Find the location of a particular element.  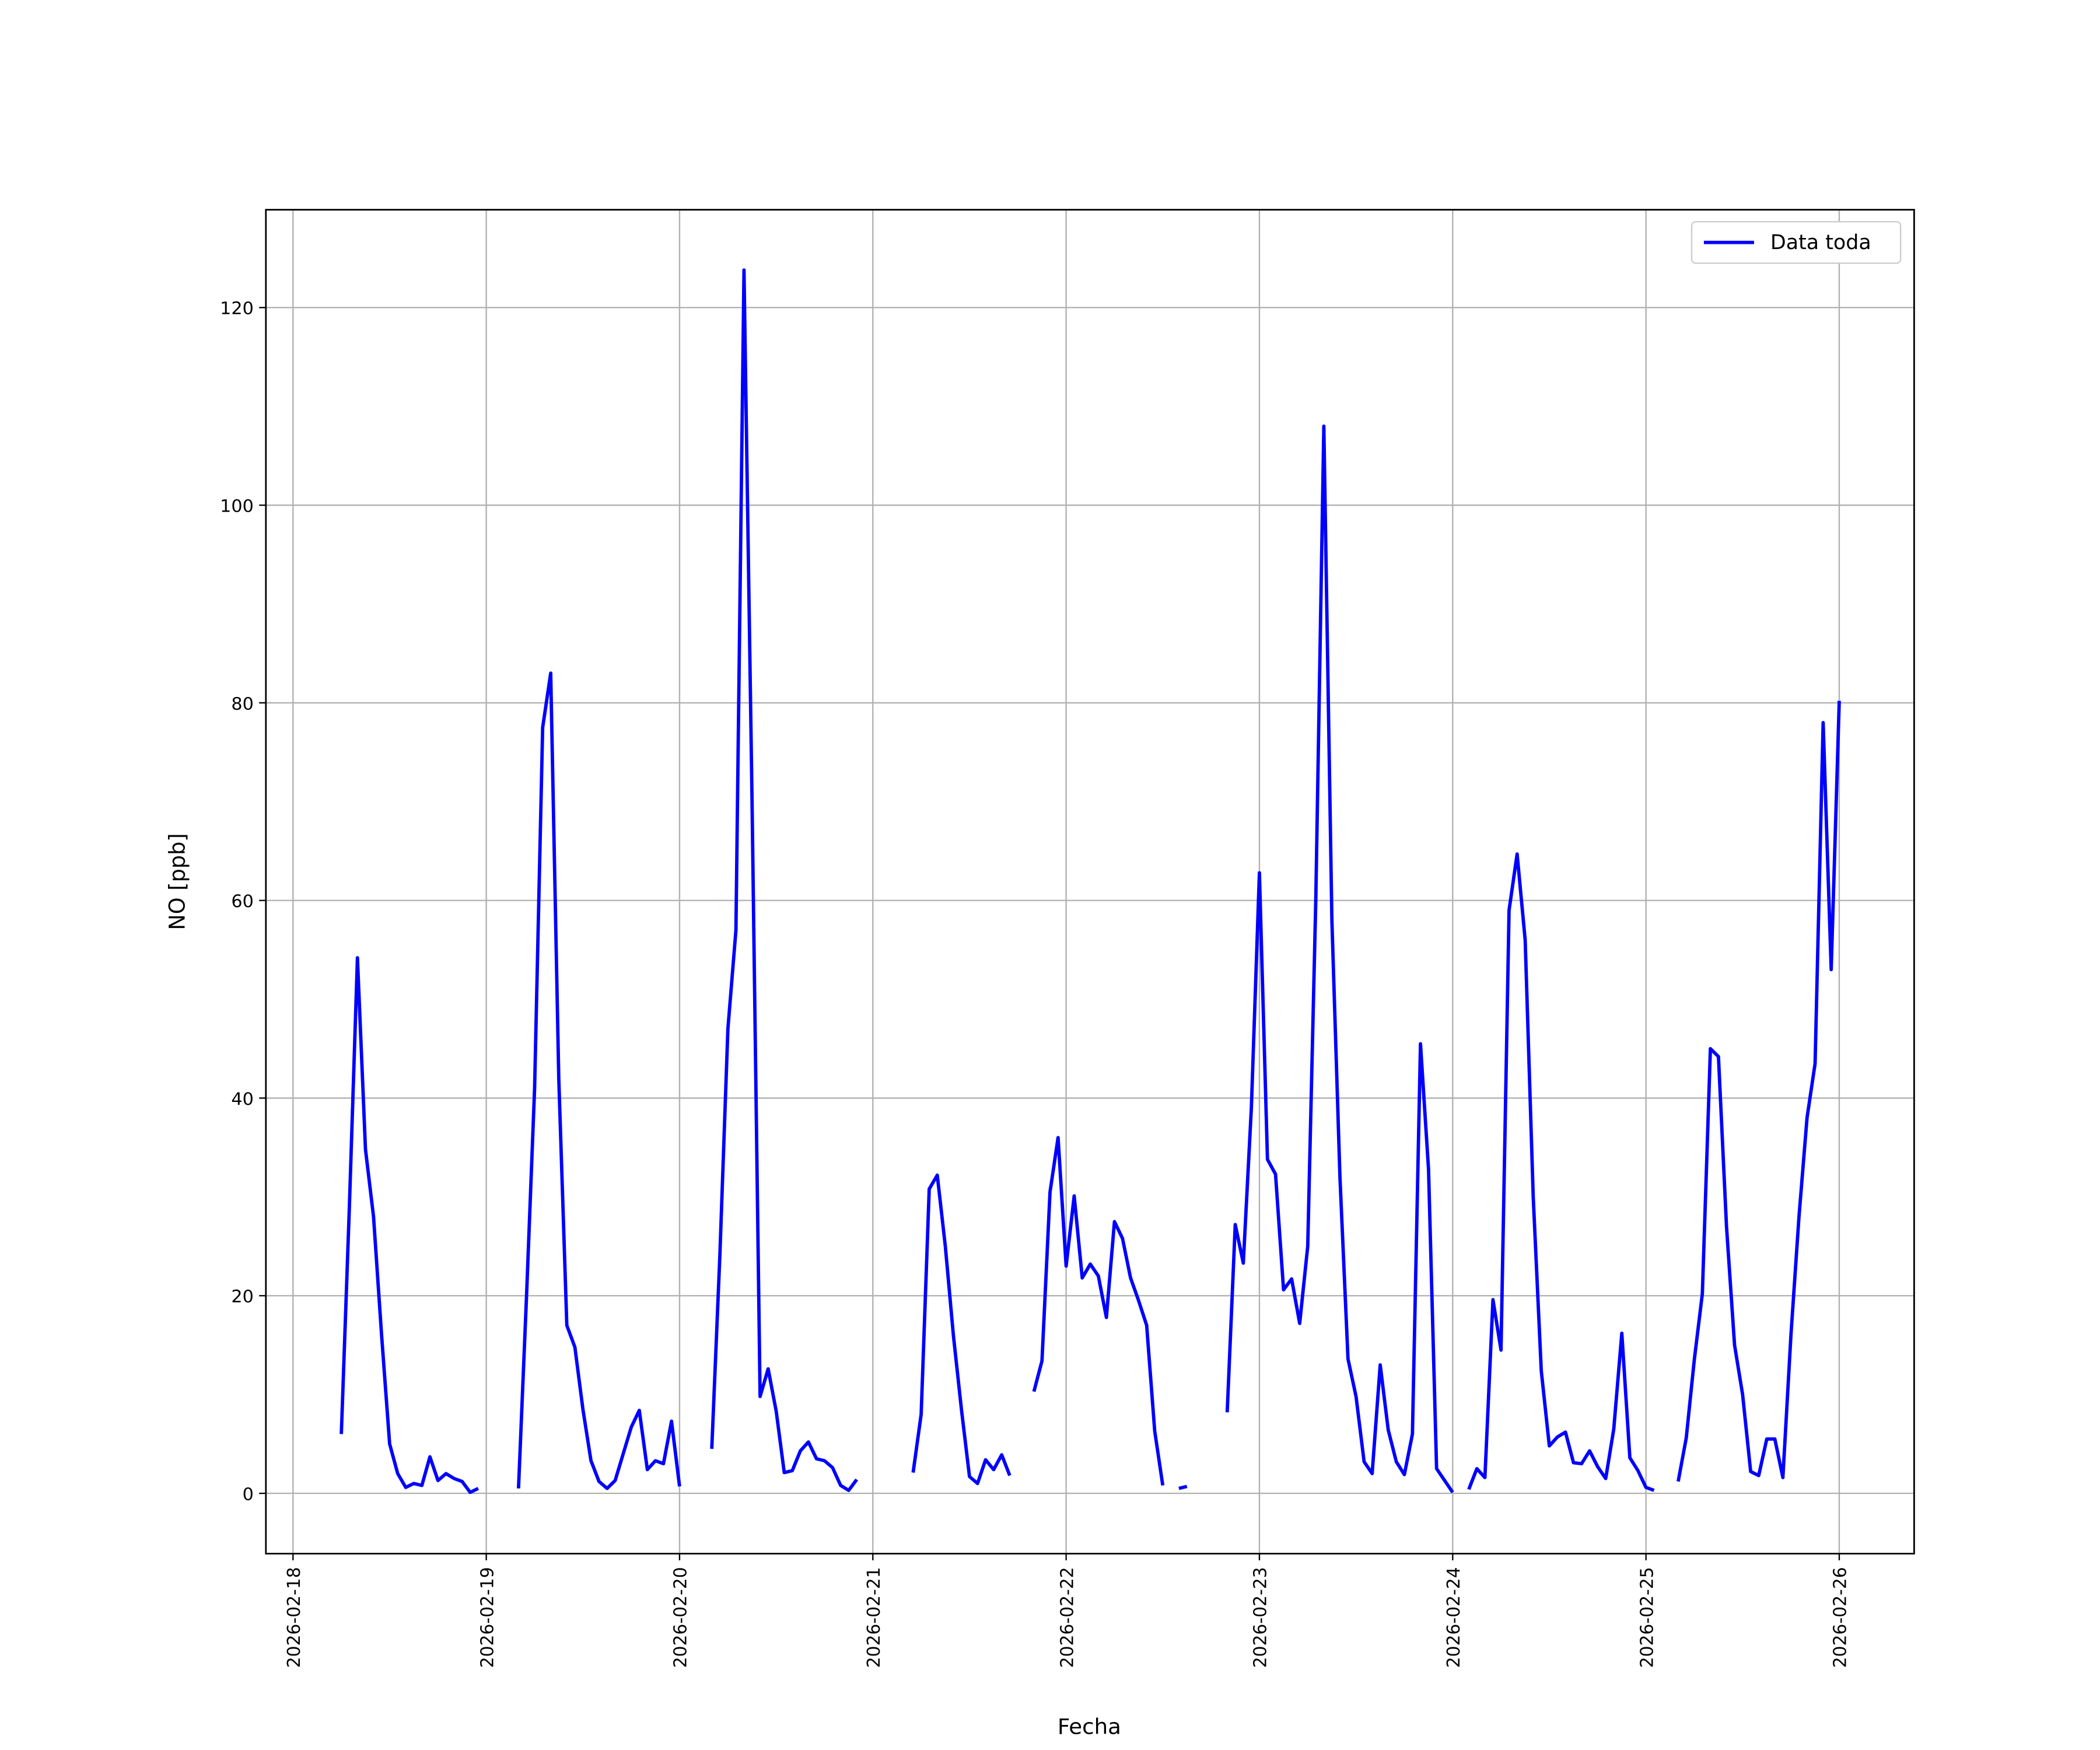

legend-box is located at coordinates (1796, 242).